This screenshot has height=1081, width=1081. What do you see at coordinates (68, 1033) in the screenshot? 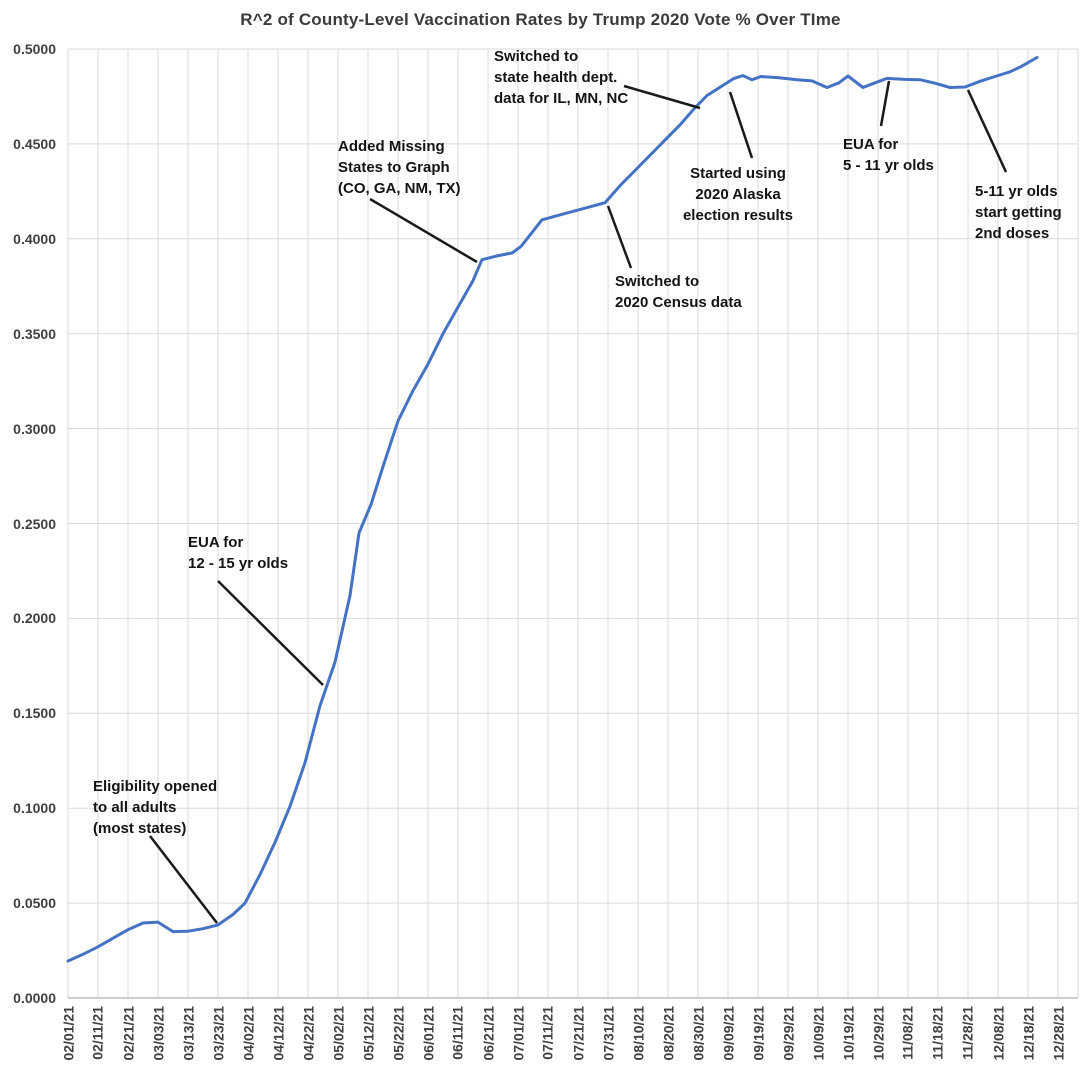
I see `x-tick-label: 02/01/21` at bounding box center [68, 1033].